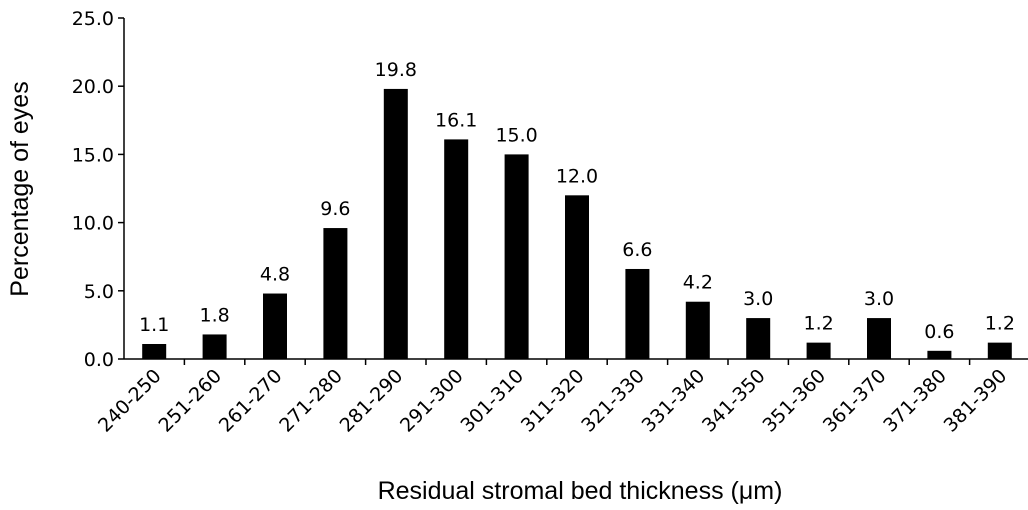 This screenshot has height=510, width=1028. Describe the element at coordinates (492, 401) in the screenshot. I see `x-tick-label-301-310: 301-310` at that location.